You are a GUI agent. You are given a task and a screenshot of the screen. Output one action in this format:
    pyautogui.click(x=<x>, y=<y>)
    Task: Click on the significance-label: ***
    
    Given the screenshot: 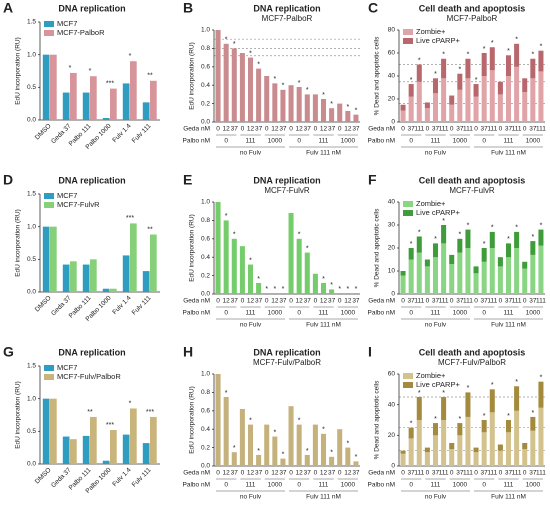 What is the action you would take?
    pyautogui.click(x=110, y=425)
    